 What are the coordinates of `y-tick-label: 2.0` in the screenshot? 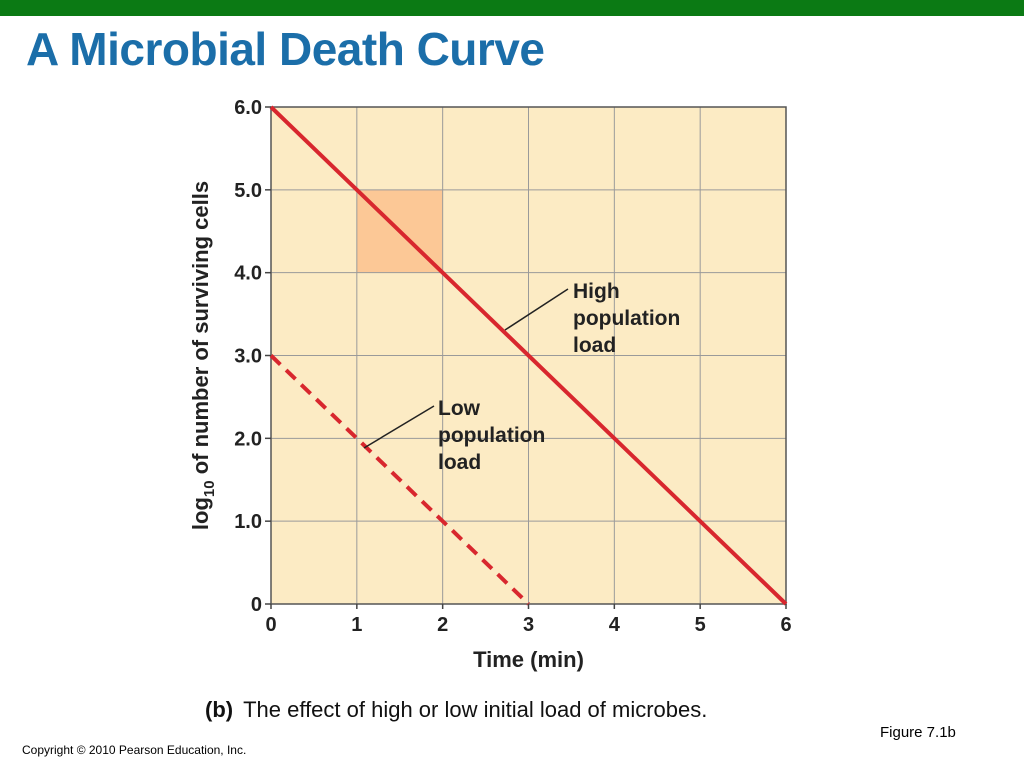 It's located at (248, 439).